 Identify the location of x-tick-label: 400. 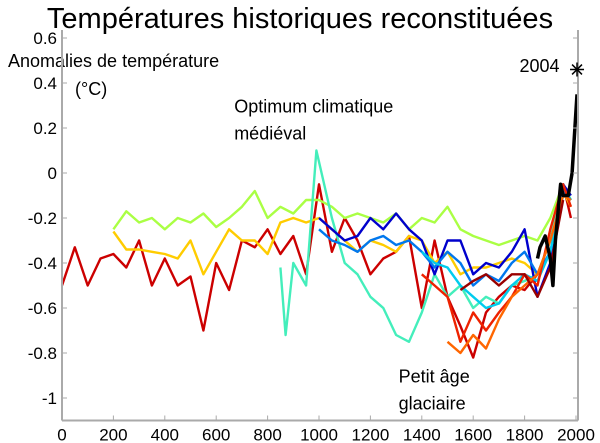
(165, 434).